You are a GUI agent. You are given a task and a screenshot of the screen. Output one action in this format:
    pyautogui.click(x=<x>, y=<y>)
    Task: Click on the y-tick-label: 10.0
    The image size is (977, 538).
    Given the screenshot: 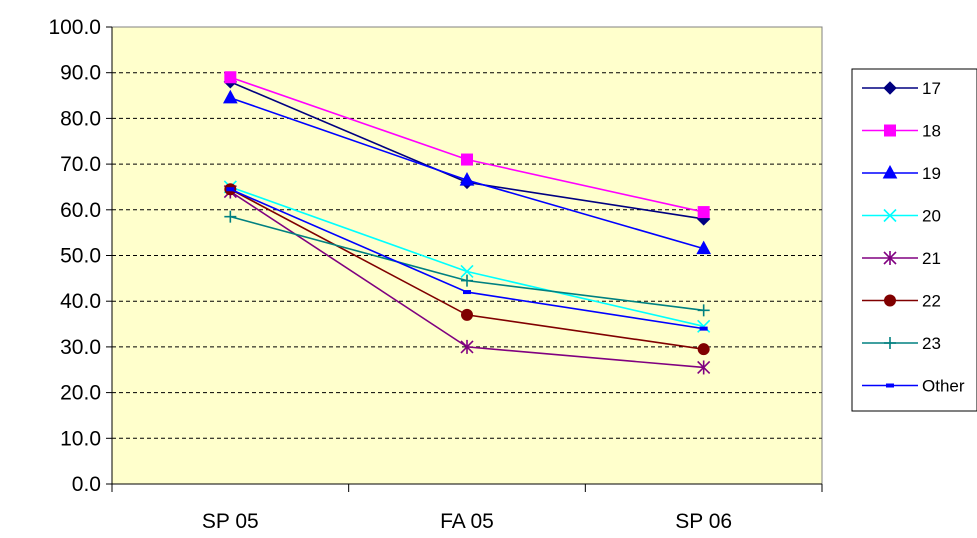 What is the action you would take?
    pyautogui.click(x=80, y=438)
    